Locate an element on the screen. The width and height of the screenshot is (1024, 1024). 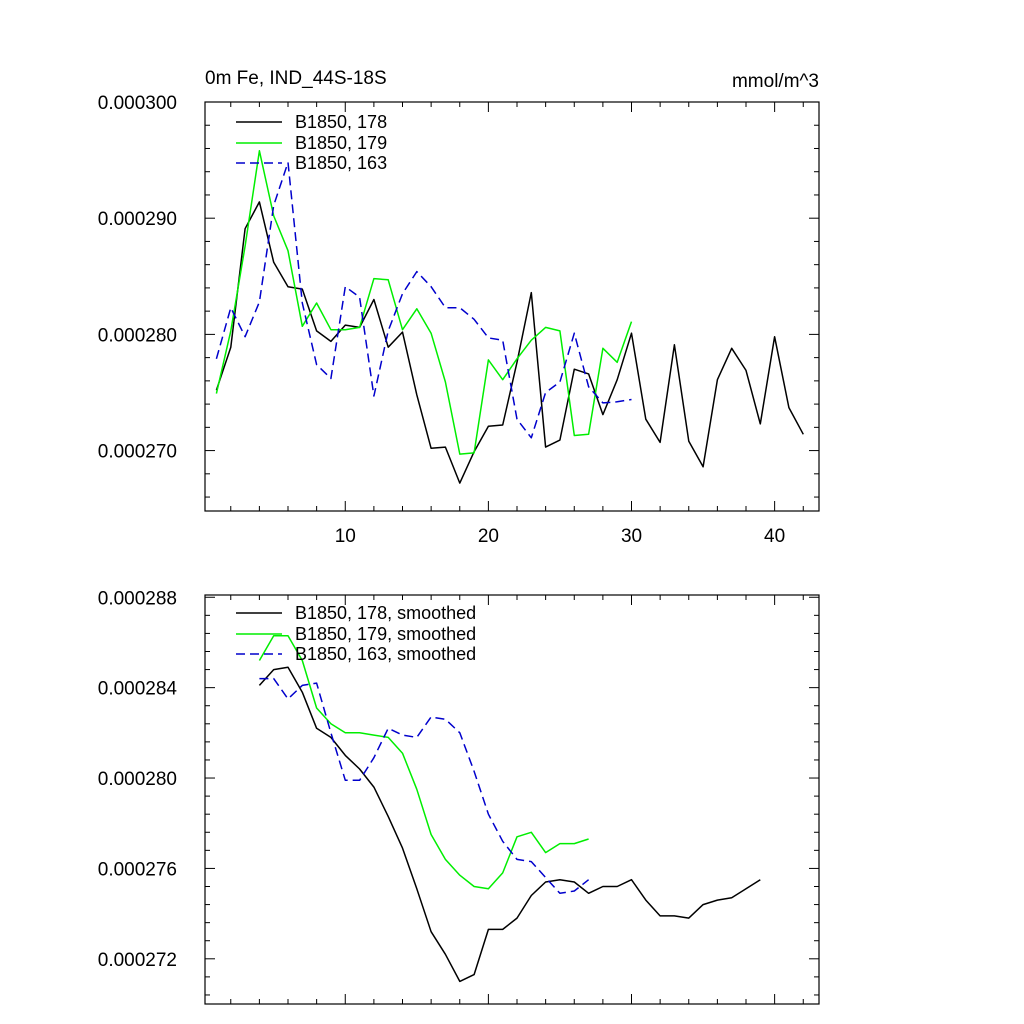
top-ytick-label: 0.000270 is located at coordinates (137, 452).